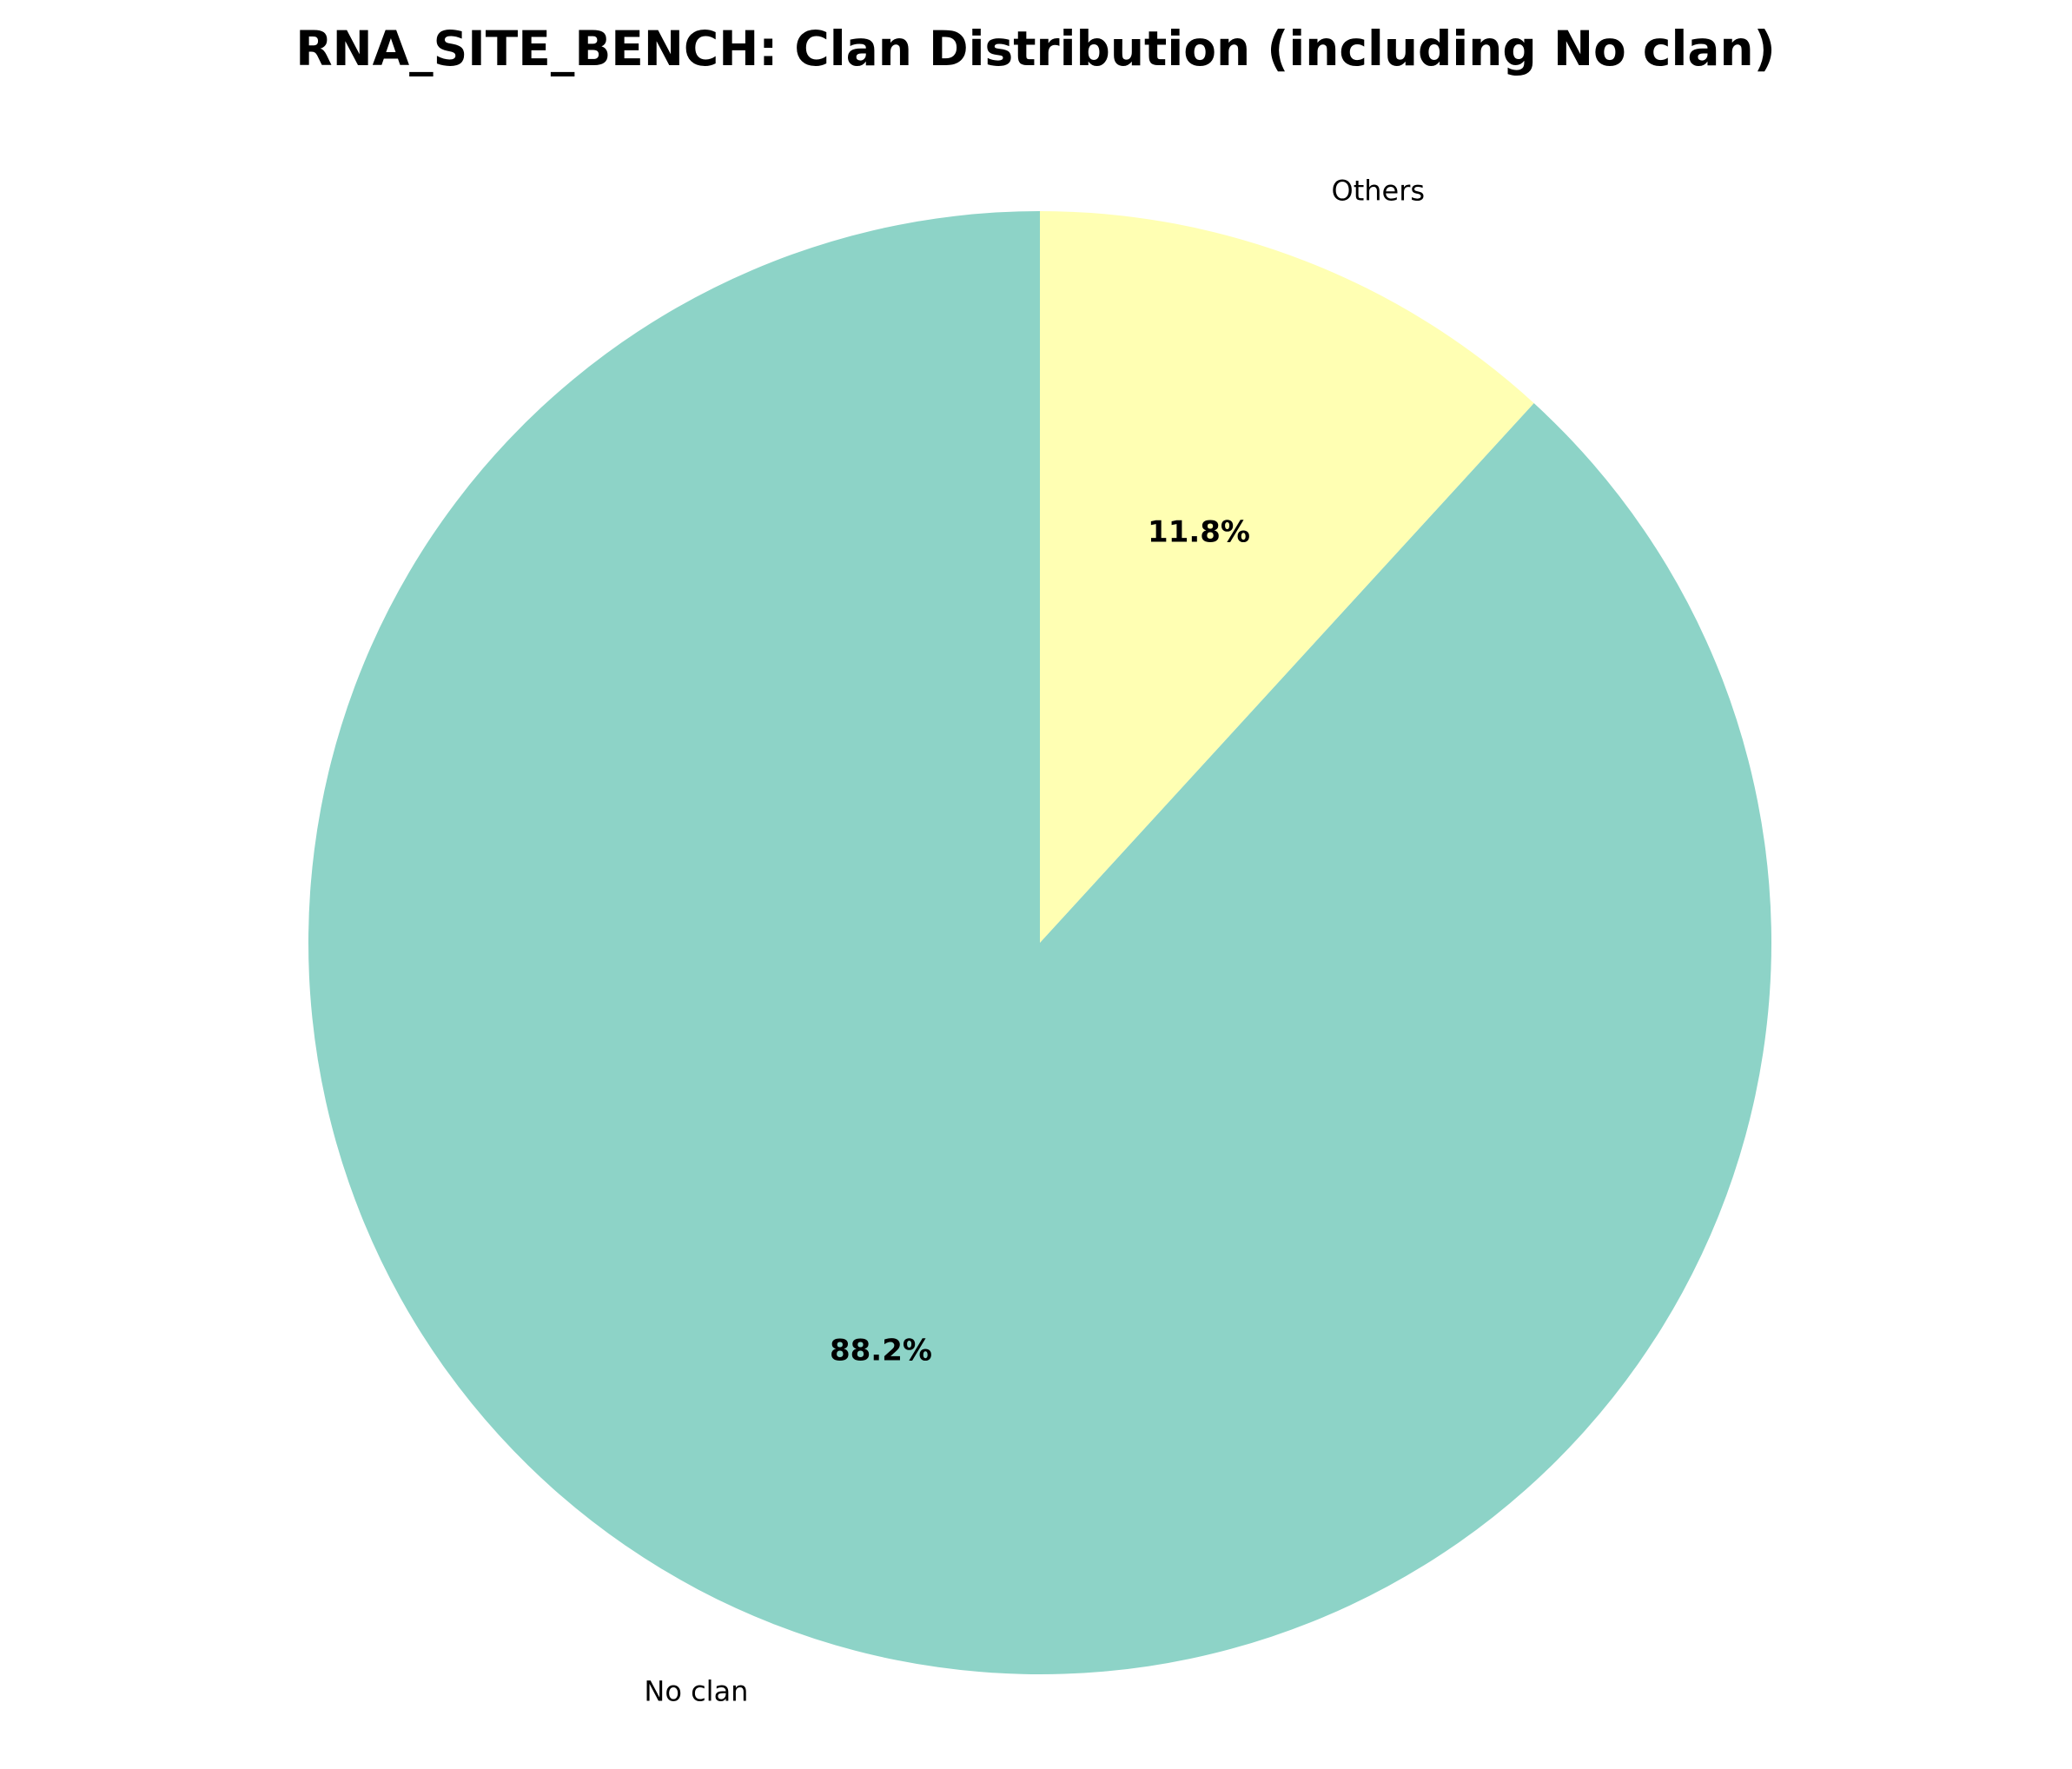 The height and width of the screenshot is (1769, 2072). What do you see at coordinates (1379, 191) in the screenshot?
I see `slice-label-others: Others` at bounding box center [1379, 191].